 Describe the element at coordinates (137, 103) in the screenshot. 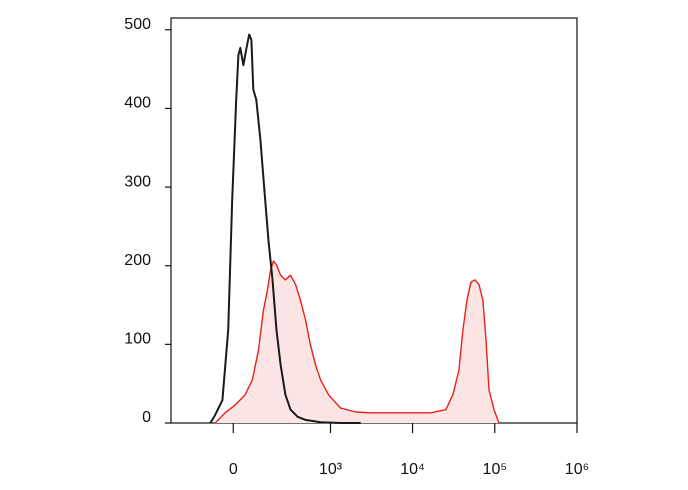

I see `y-tick-label: 400` at that location.